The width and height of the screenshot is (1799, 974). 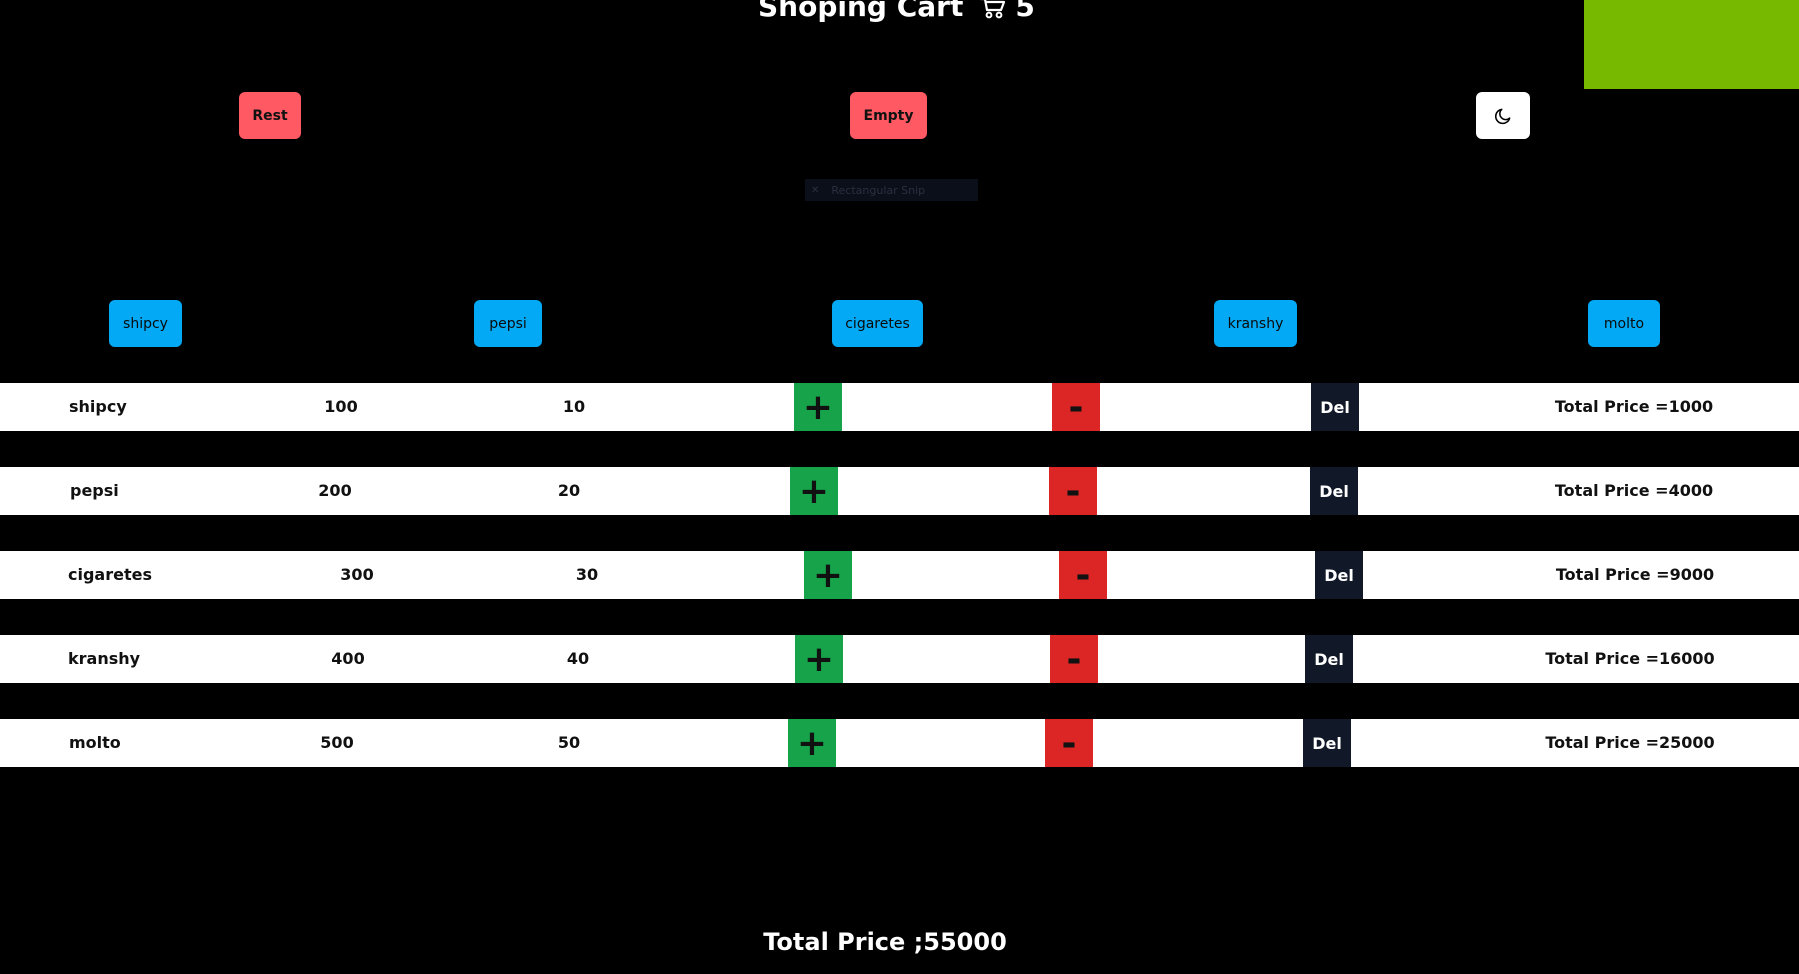 What do you see at coordinates (508, 323) in the screenshot?
I see `product-button-pepsi: pepsi` at bounding box center [508, 323].